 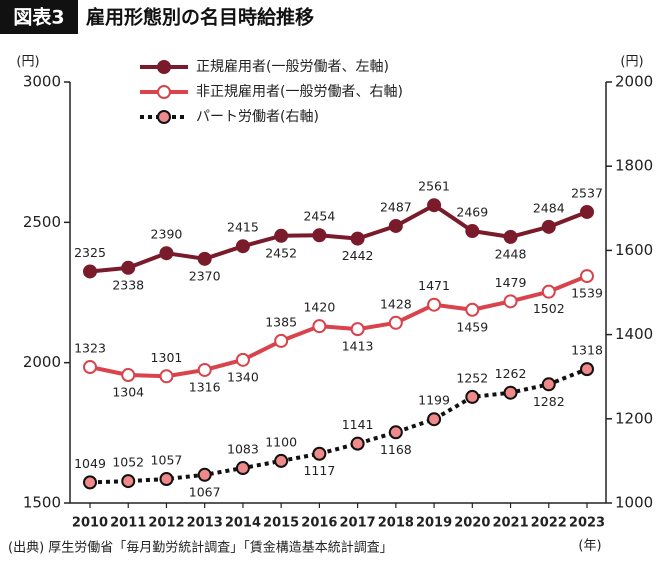 I want to click on y2-tick-label: 1200, so click(x=634, y=418).